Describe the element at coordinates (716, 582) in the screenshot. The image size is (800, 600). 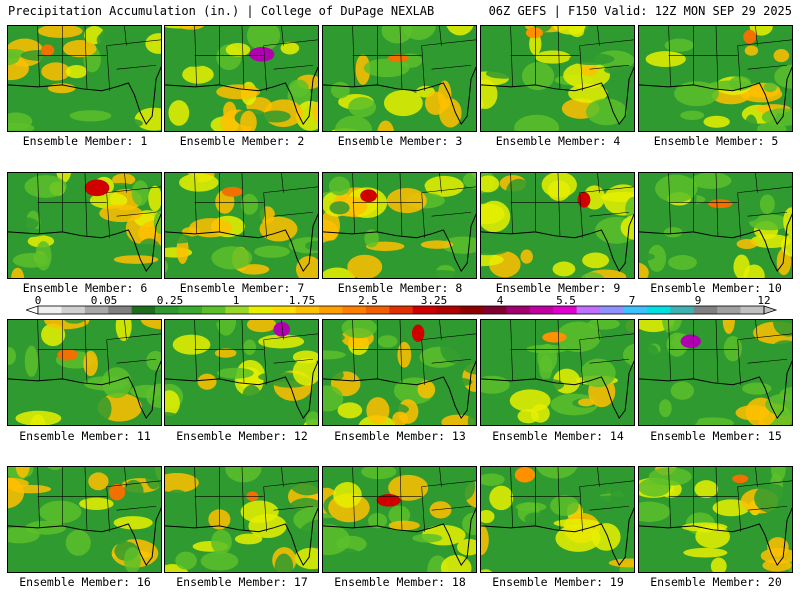
I see `ensemble-member-label: Ensemble Member: 20` at that location.